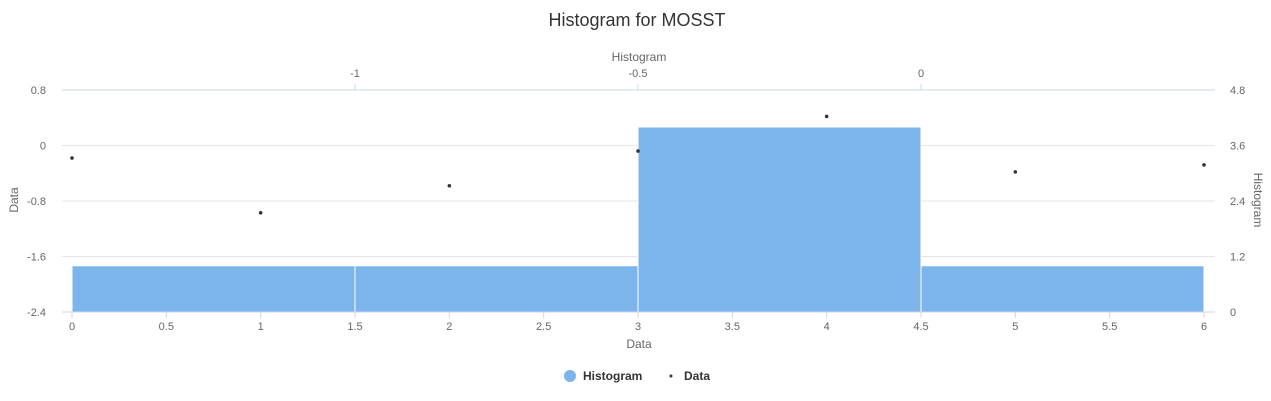 Image resolution: width=1271 pixels, height=401 pixels. Describe the element at coordinates (638, 327) in the screenshot. I see `x-tick-label: 3` at that location.